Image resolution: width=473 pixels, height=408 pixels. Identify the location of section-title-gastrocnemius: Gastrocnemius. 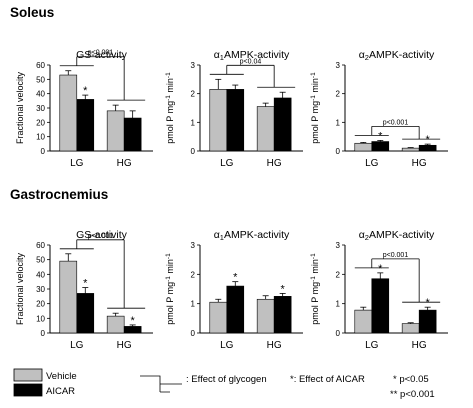
(59, 194).